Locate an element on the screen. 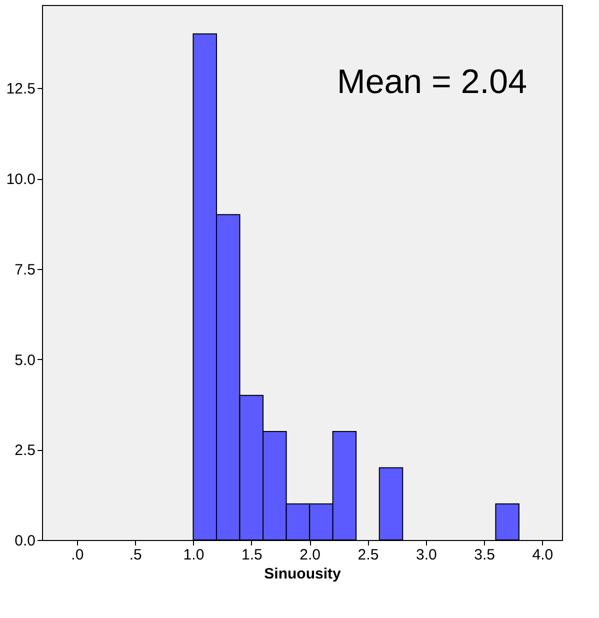 Image resolution: width=599 pixels, height=618 pixels. x-tick-label: .5 is located at coordinates (135, 555).